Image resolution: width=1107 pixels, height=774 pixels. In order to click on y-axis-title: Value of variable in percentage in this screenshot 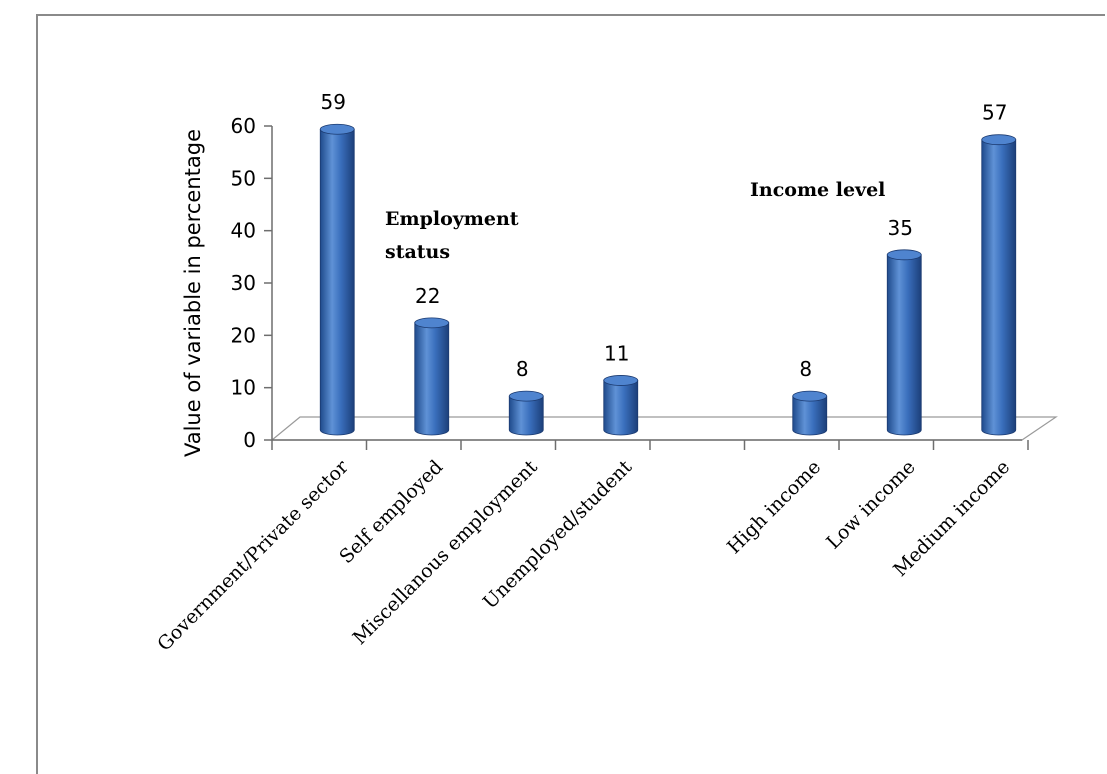, I will do `click(193, 293)`.